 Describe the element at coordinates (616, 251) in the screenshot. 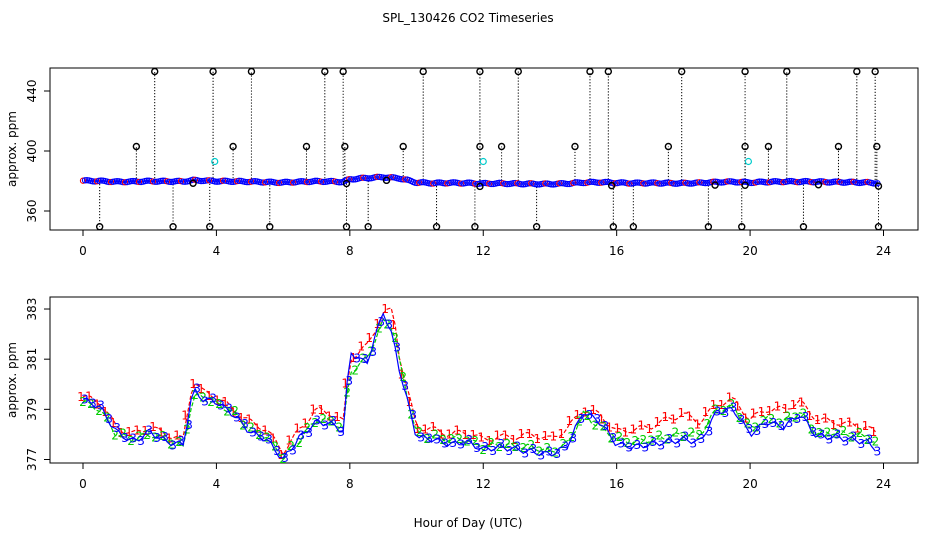

I see `top-xtick-label: 16` at that location.